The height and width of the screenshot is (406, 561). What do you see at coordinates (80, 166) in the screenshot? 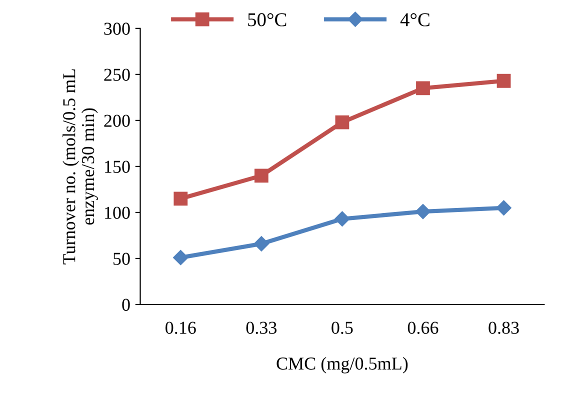
I see `y-axis-title: Turnover no. (mols/0.5 mL enzyme/30 min)` at bounding box center [80, 166].